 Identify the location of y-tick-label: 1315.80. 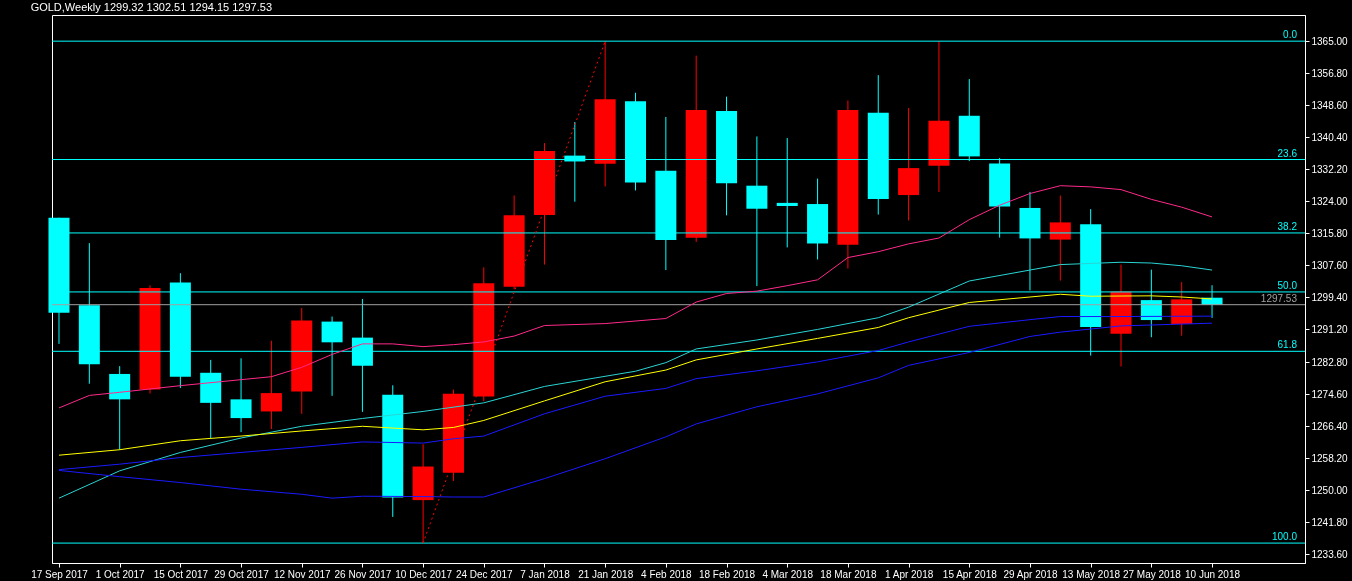
(1330, 233).